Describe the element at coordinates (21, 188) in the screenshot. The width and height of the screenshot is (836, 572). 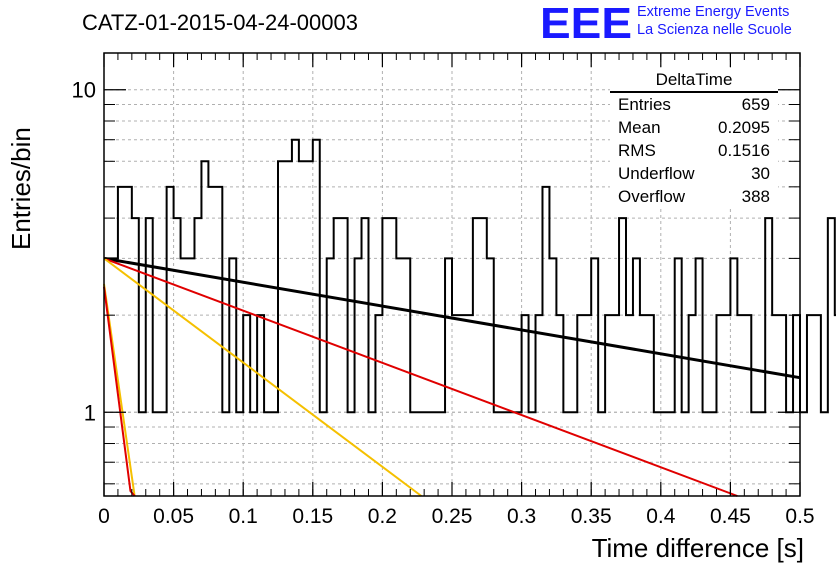
I see `y-axis-label: Entries/bin` at that location.